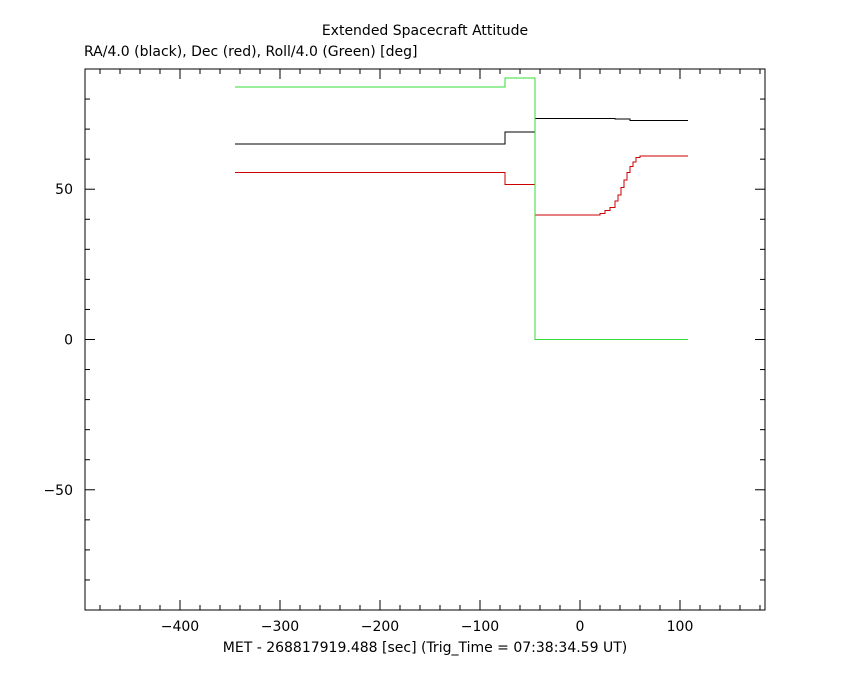 The width and height of the screenshot is (850, 680). I want to click on y-tick-label: 50, so click(64, 190).